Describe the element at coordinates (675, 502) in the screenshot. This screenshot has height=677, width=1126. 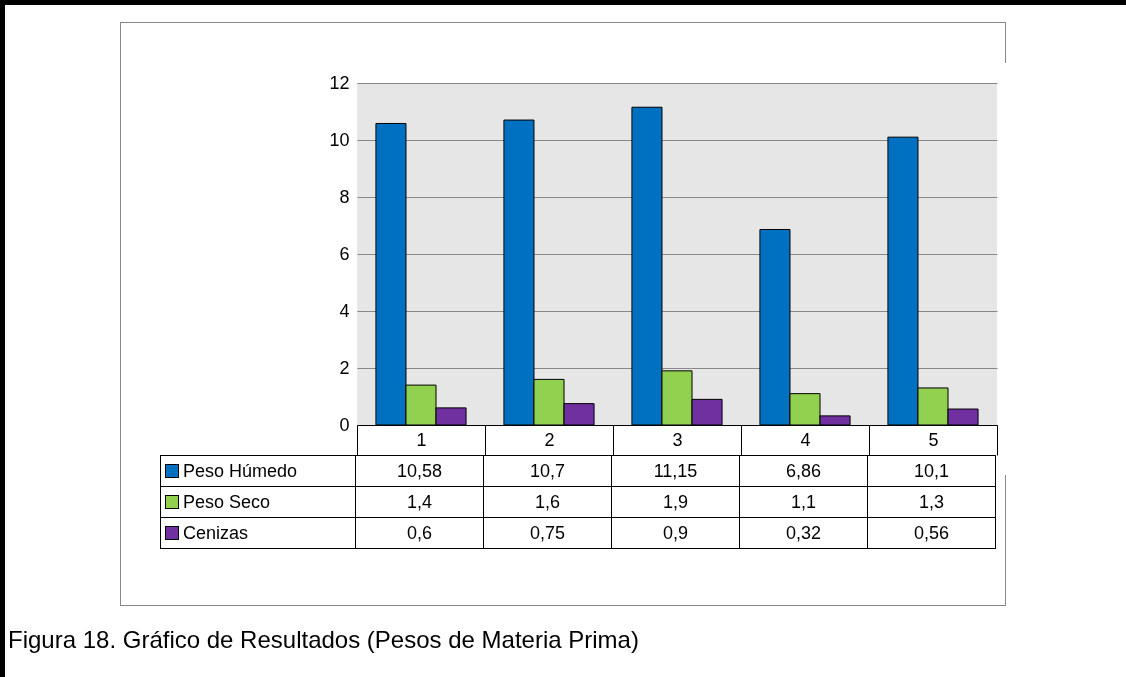
I see `data-label: 1,9` at that location.